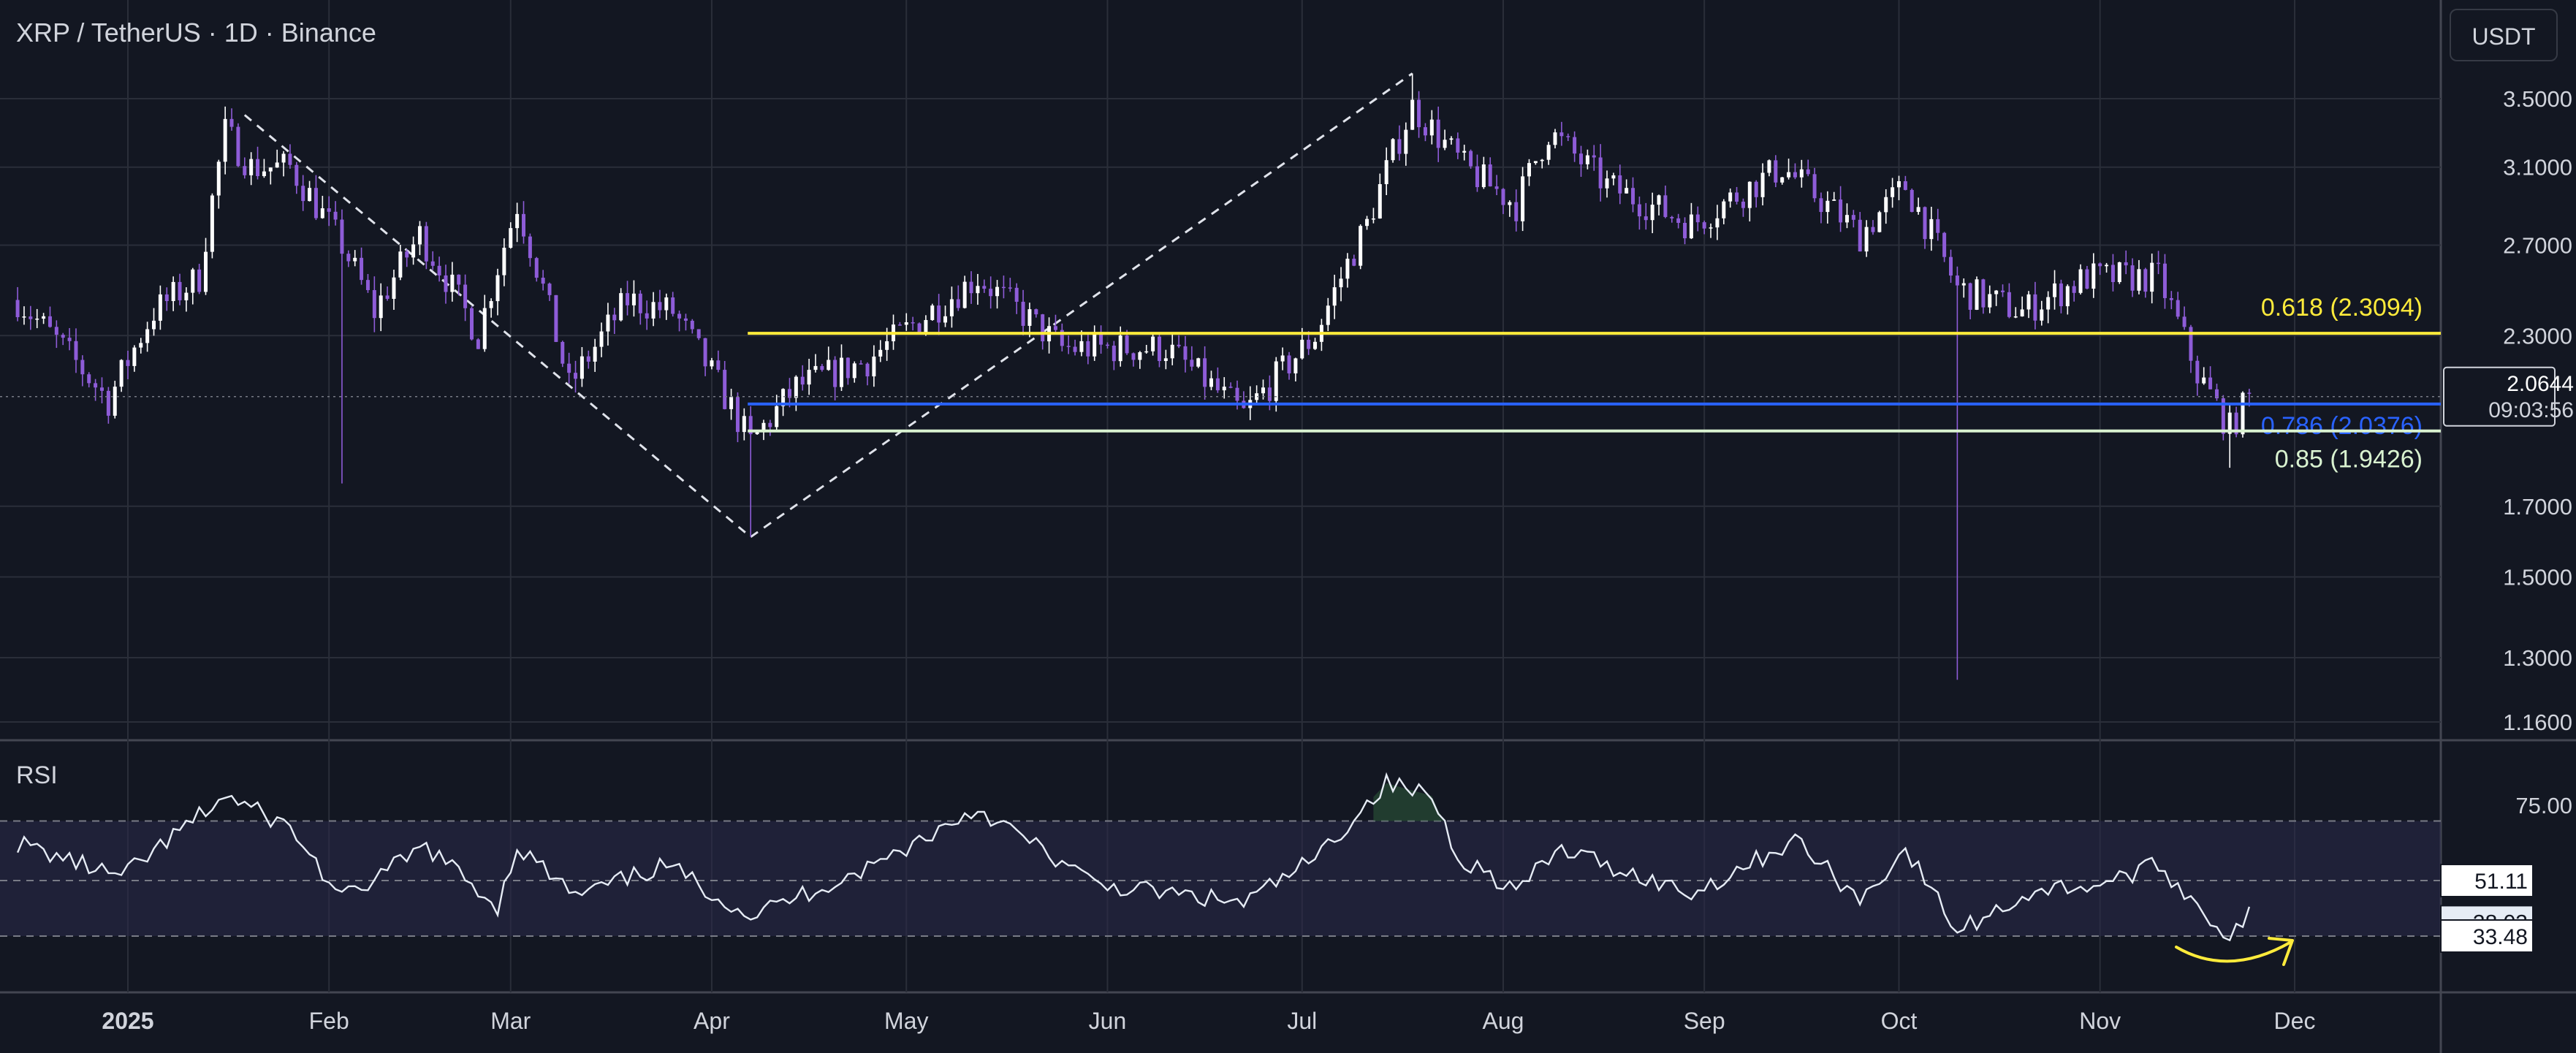  What do you see at coordinates (2100, 1021) in the screenshot?
I see `month-label: Nov` at bounding box center [2100, 1021].